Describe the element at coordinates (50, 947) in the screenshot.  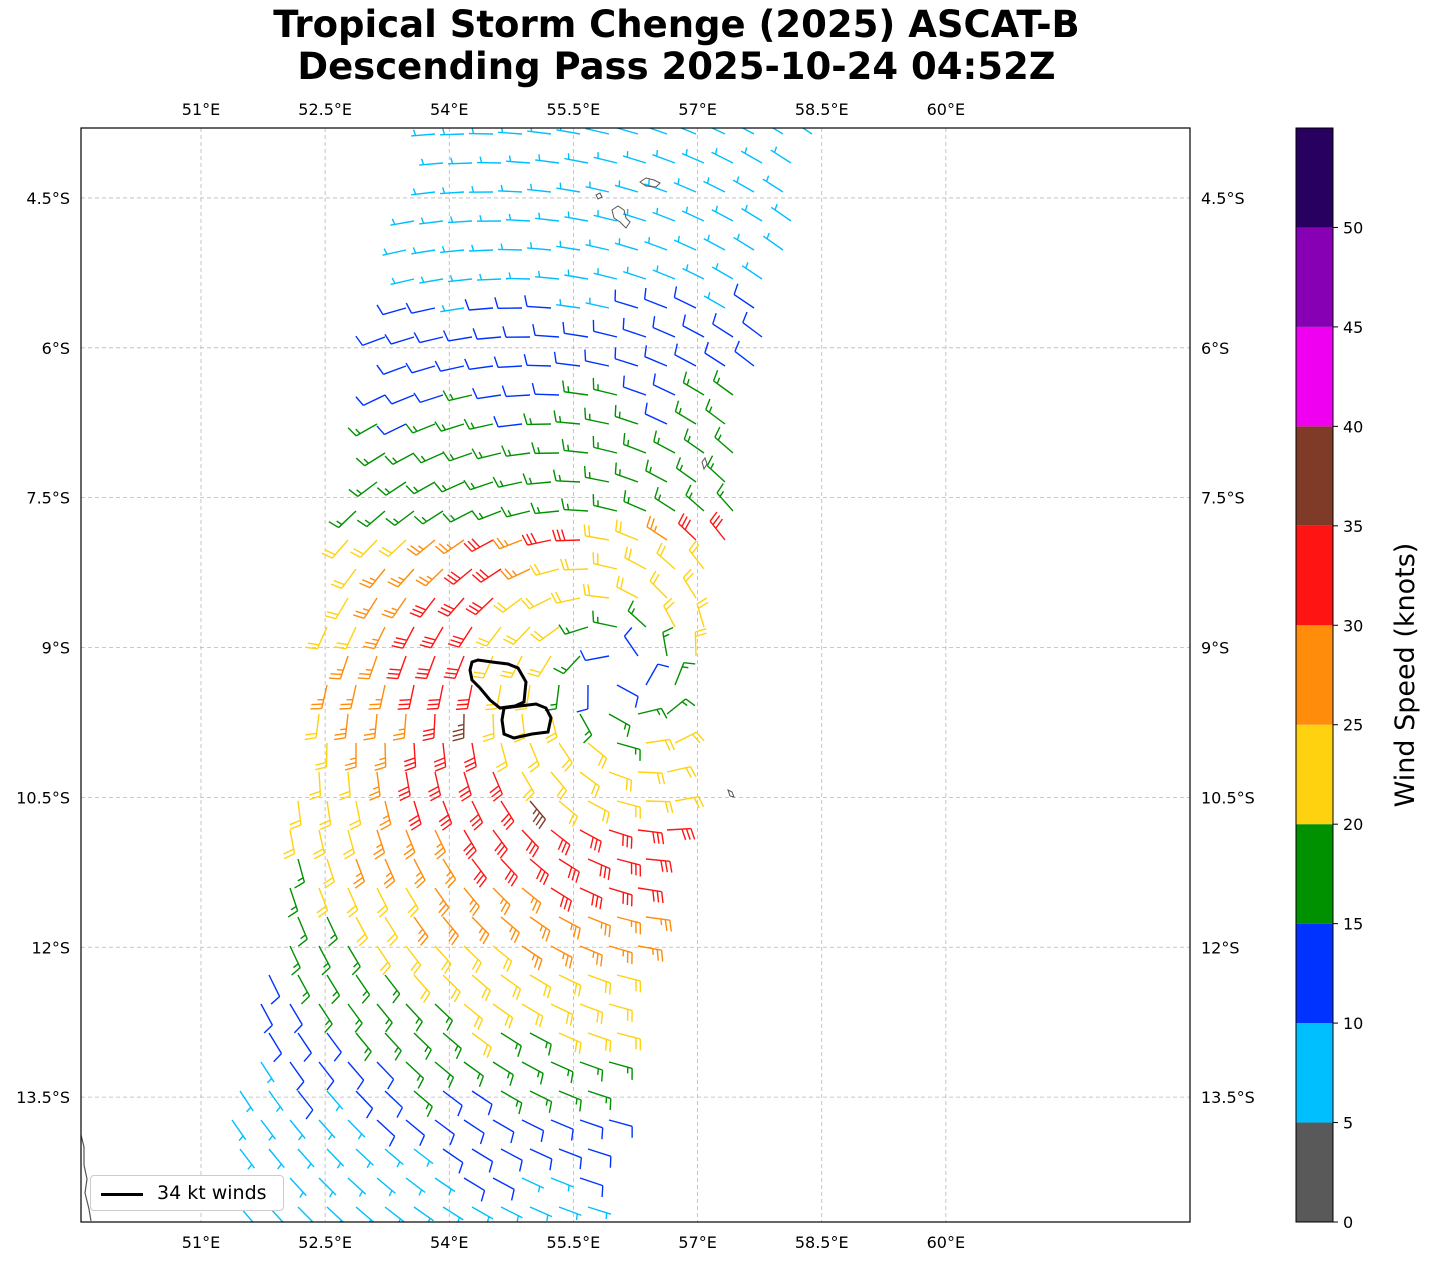
I see `lat-label-left: 12°S` at that location.